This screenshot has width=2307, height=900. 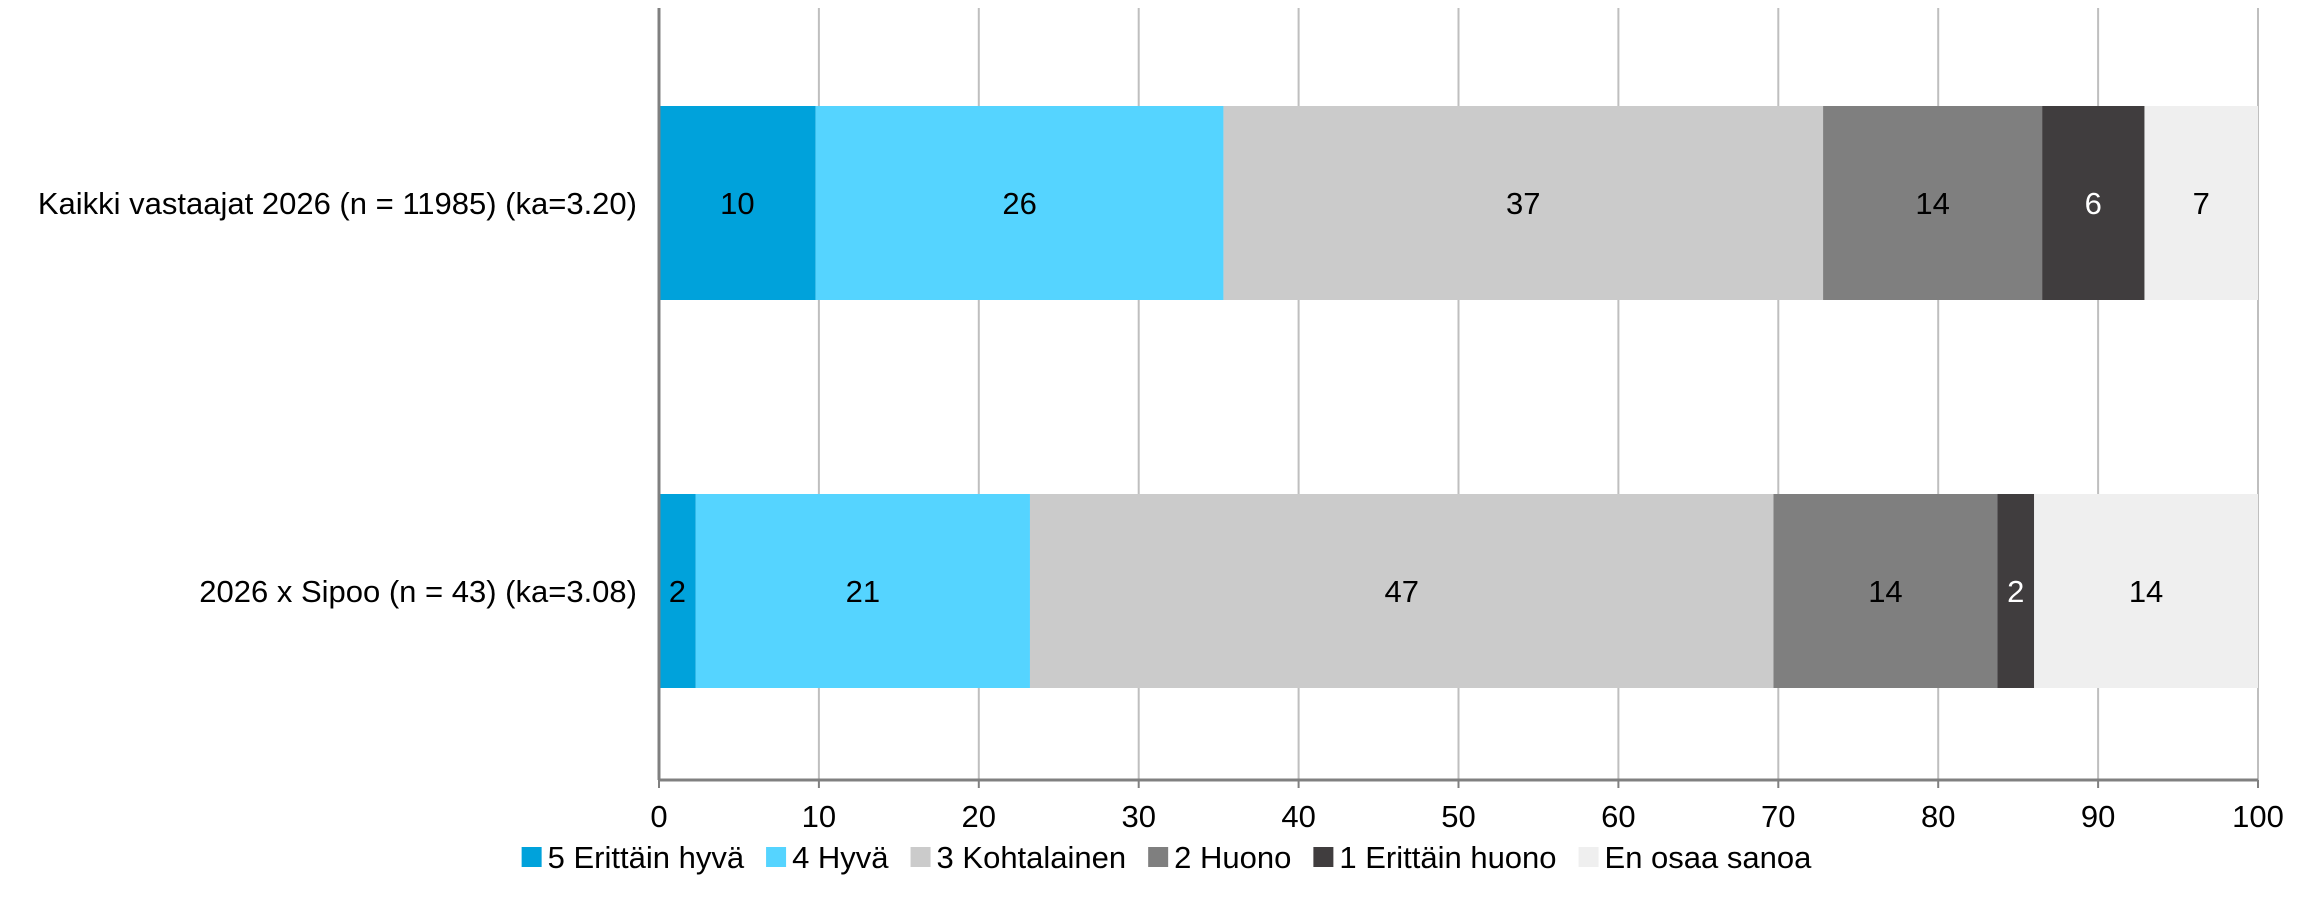 I want to click on x-tick-label: 70, so click(x=1778, y=816).